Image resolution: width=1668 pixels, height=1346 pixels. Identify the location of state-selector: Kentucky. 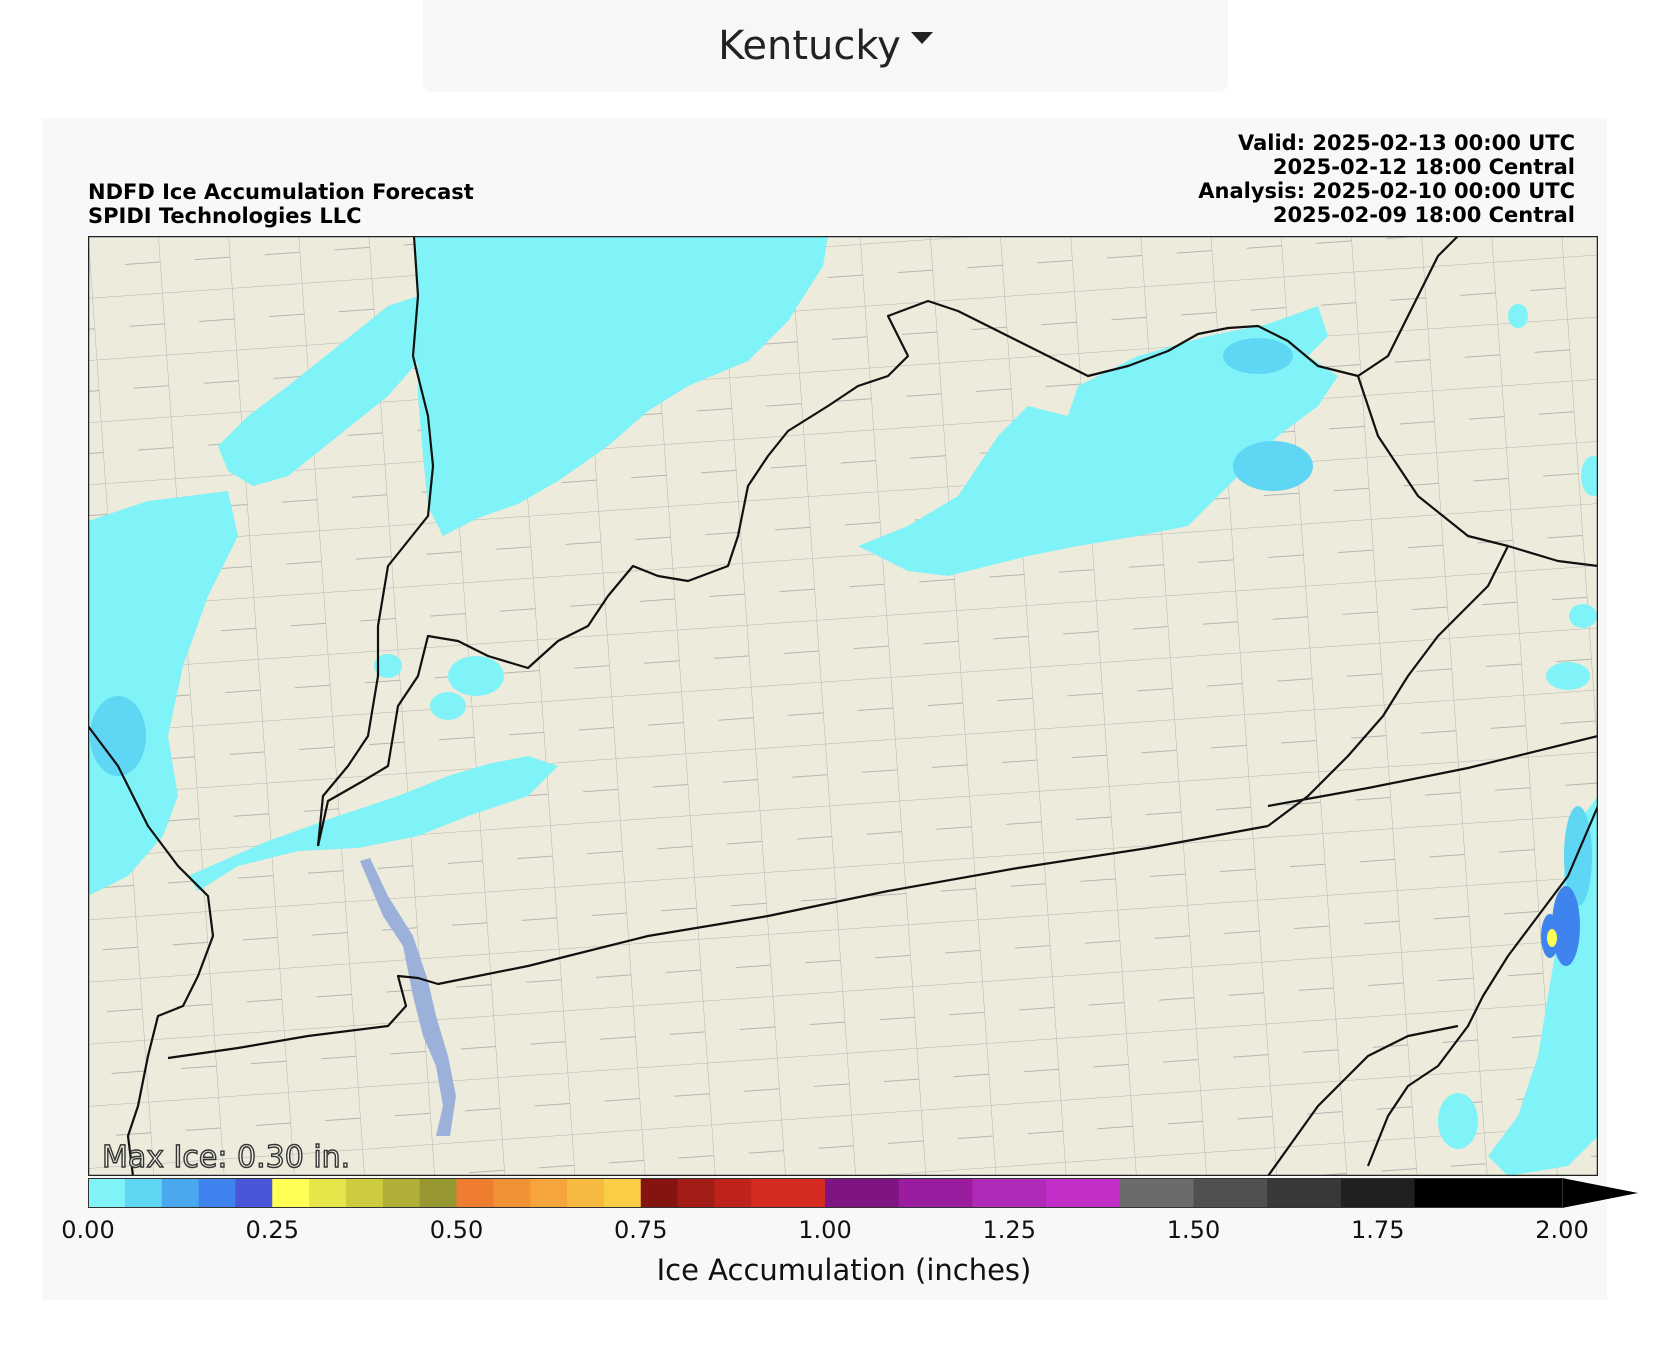
(825, 46).